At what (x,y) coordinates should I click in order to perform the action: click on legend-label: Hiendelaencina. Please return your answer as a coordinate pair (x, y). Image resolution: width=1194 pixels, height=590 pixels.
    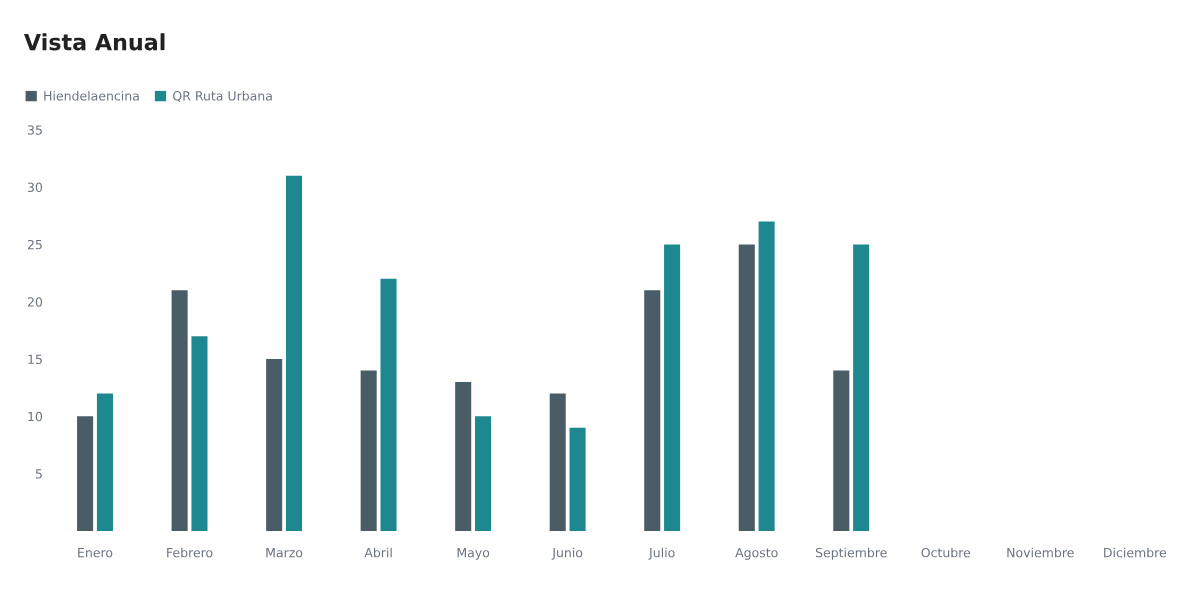
    Looking at the image, I should click on (91, 95).